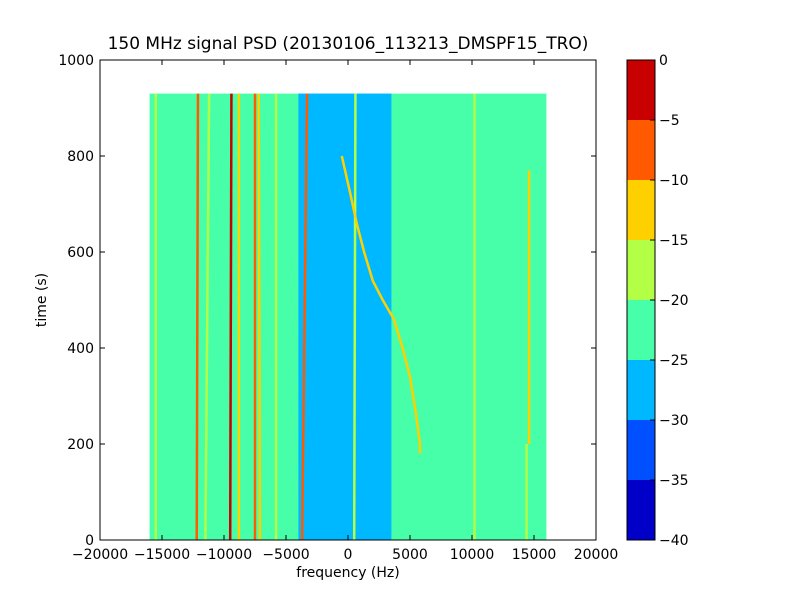  I want to click on colorbar-tick-label: −5, so click(669, 121).